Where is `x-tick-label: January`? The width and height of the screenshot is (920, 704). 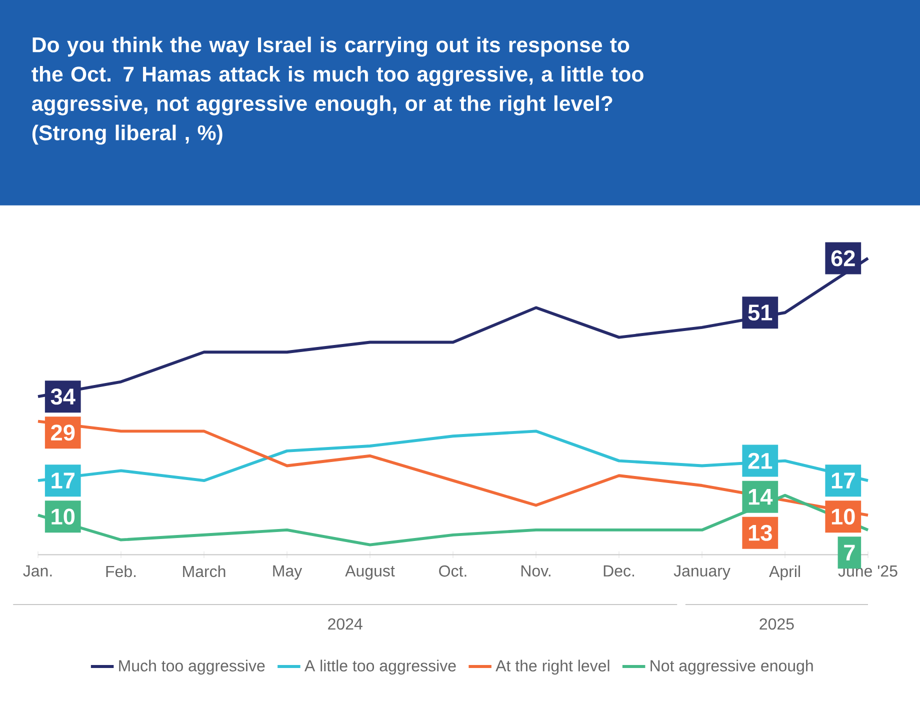
x-tick-label: January is located at coordinates (702, 572).